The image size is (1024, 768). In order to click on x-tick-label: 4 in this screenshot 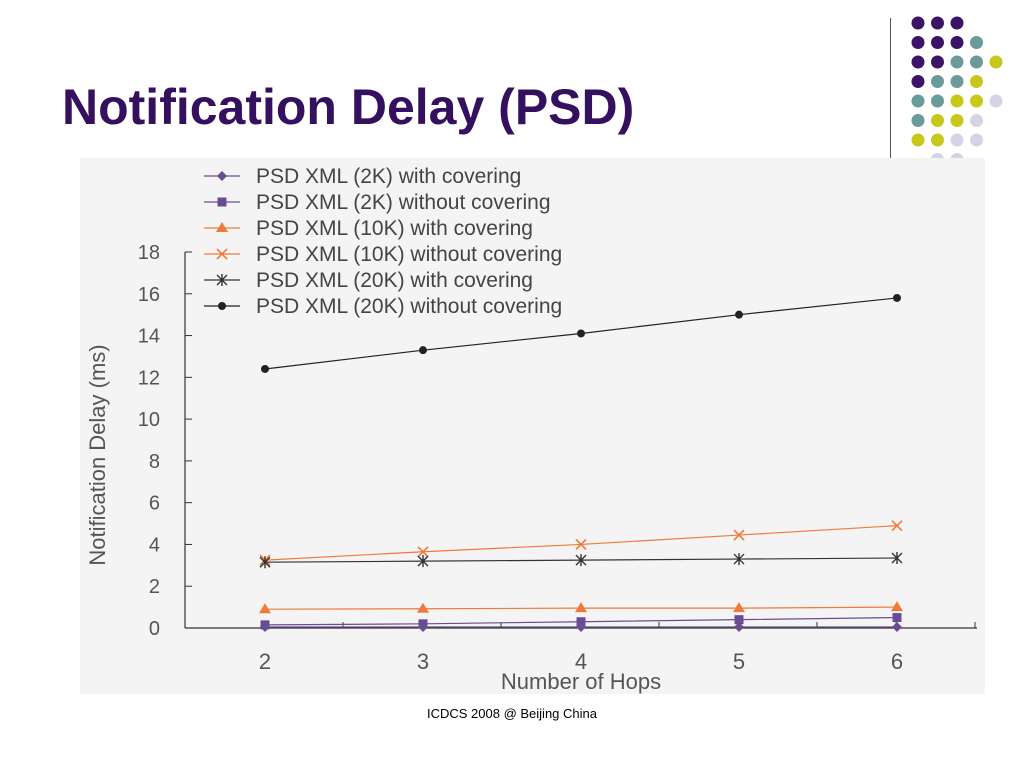, I will do `click(581, 661)`.